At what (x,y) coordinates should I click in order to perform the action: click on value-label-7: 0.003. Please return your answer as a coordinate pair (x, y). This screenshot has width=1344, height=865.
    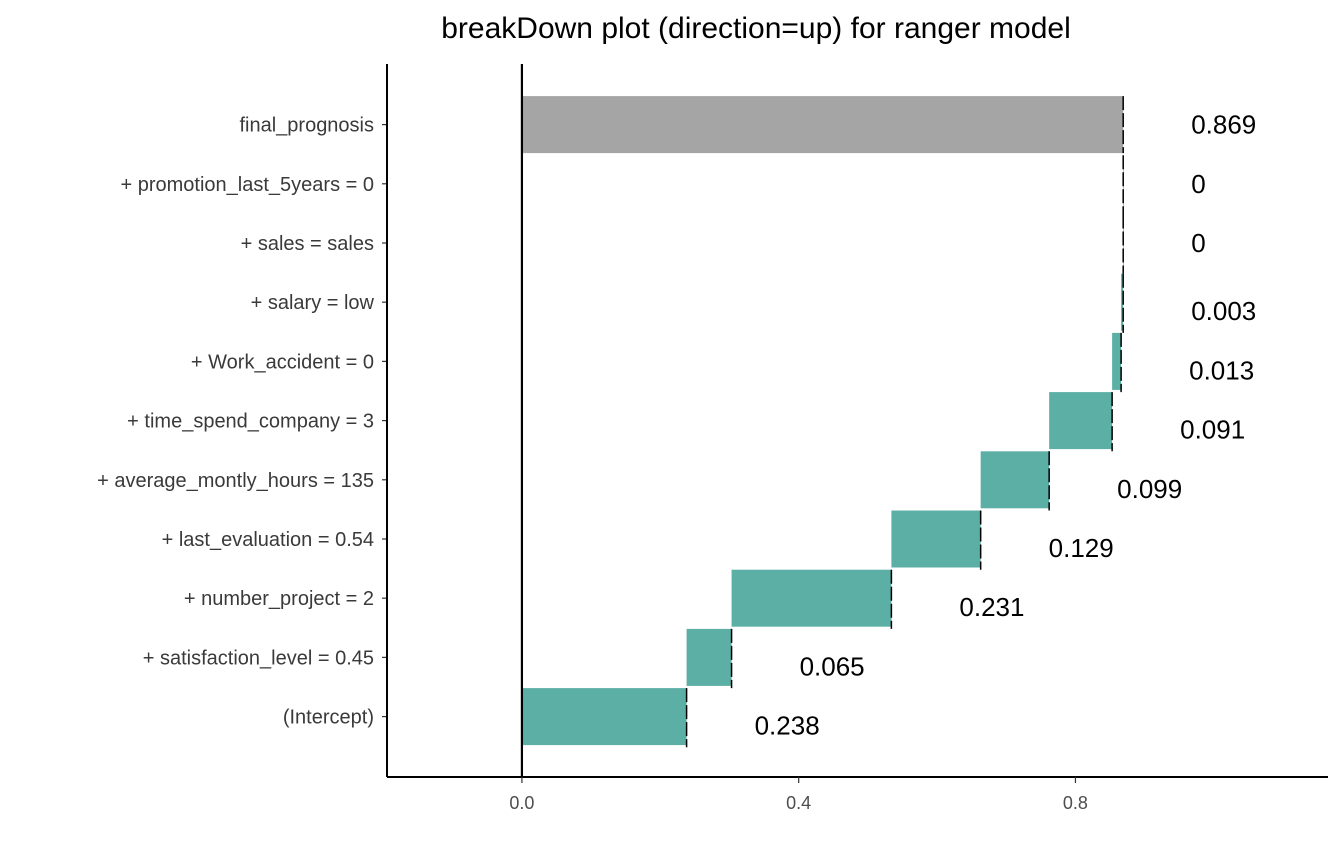
    Looking at the image, I should click on (1223, 311).